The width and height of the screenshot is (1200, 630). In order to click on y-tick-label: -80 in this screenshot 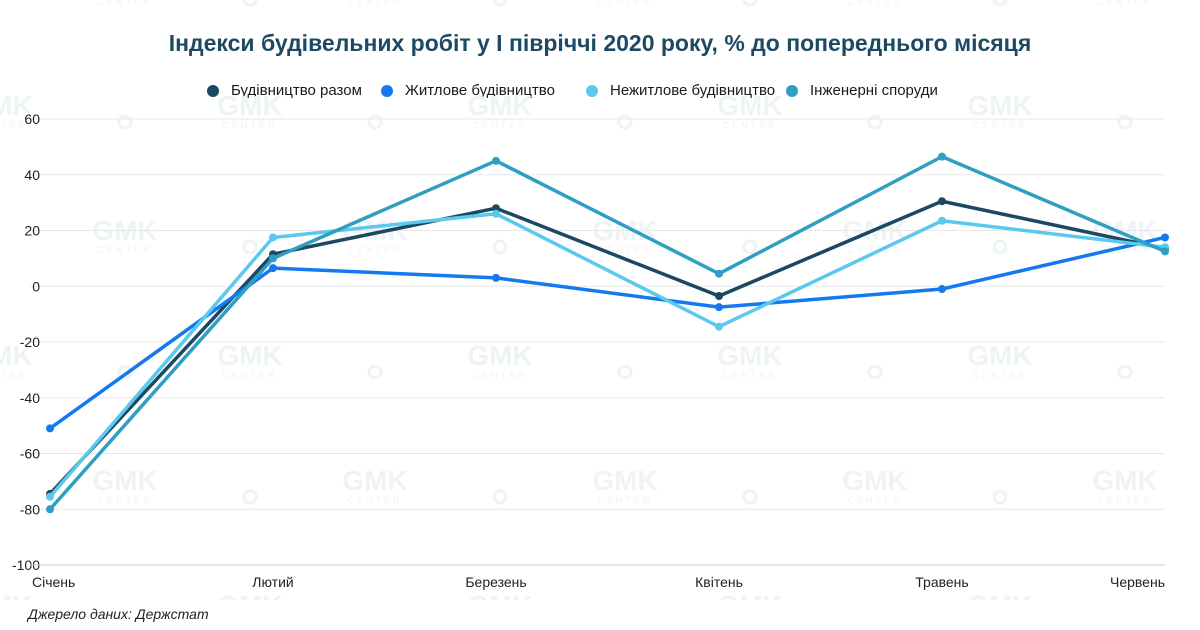, I will do `click(30, 509)`.